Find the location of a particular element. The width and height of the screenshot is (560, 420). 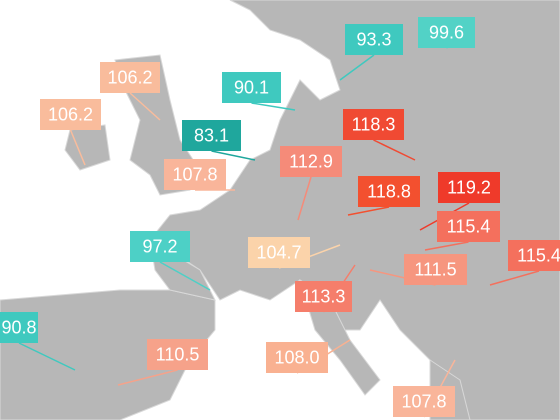

label-text: 99.6 is located at coordinates (446, 32).